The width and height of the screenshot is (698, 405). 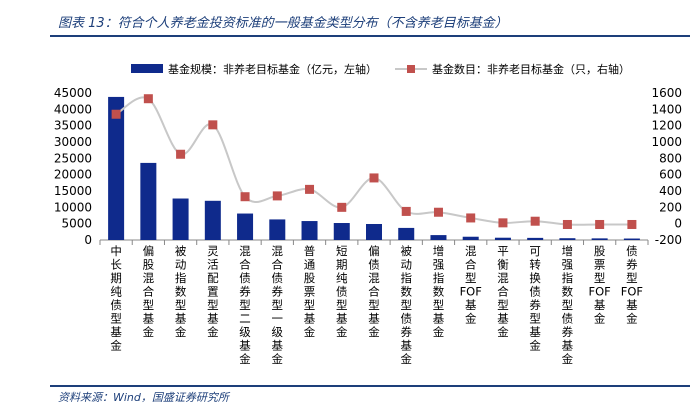 I want to click on legend-bar-swatch, so click(x=147, y=68).